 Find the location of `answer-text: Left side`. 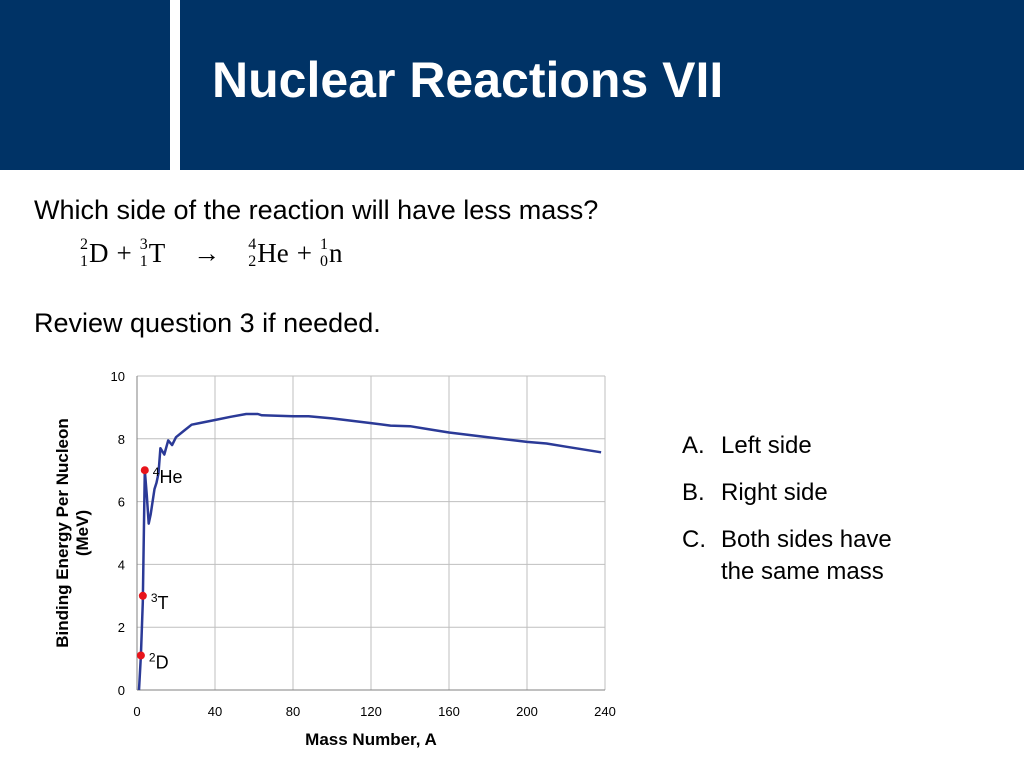

answer-text: Left side is located at coordinates (766, 445).